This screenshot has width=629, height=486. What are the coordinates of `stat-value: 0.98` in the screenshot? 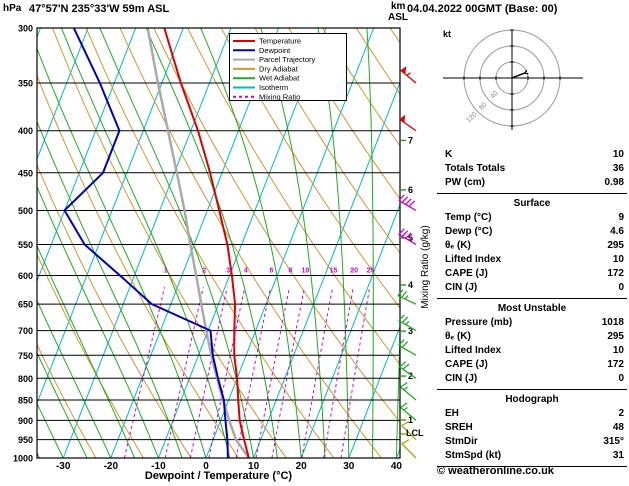 It's located at (614, 182).